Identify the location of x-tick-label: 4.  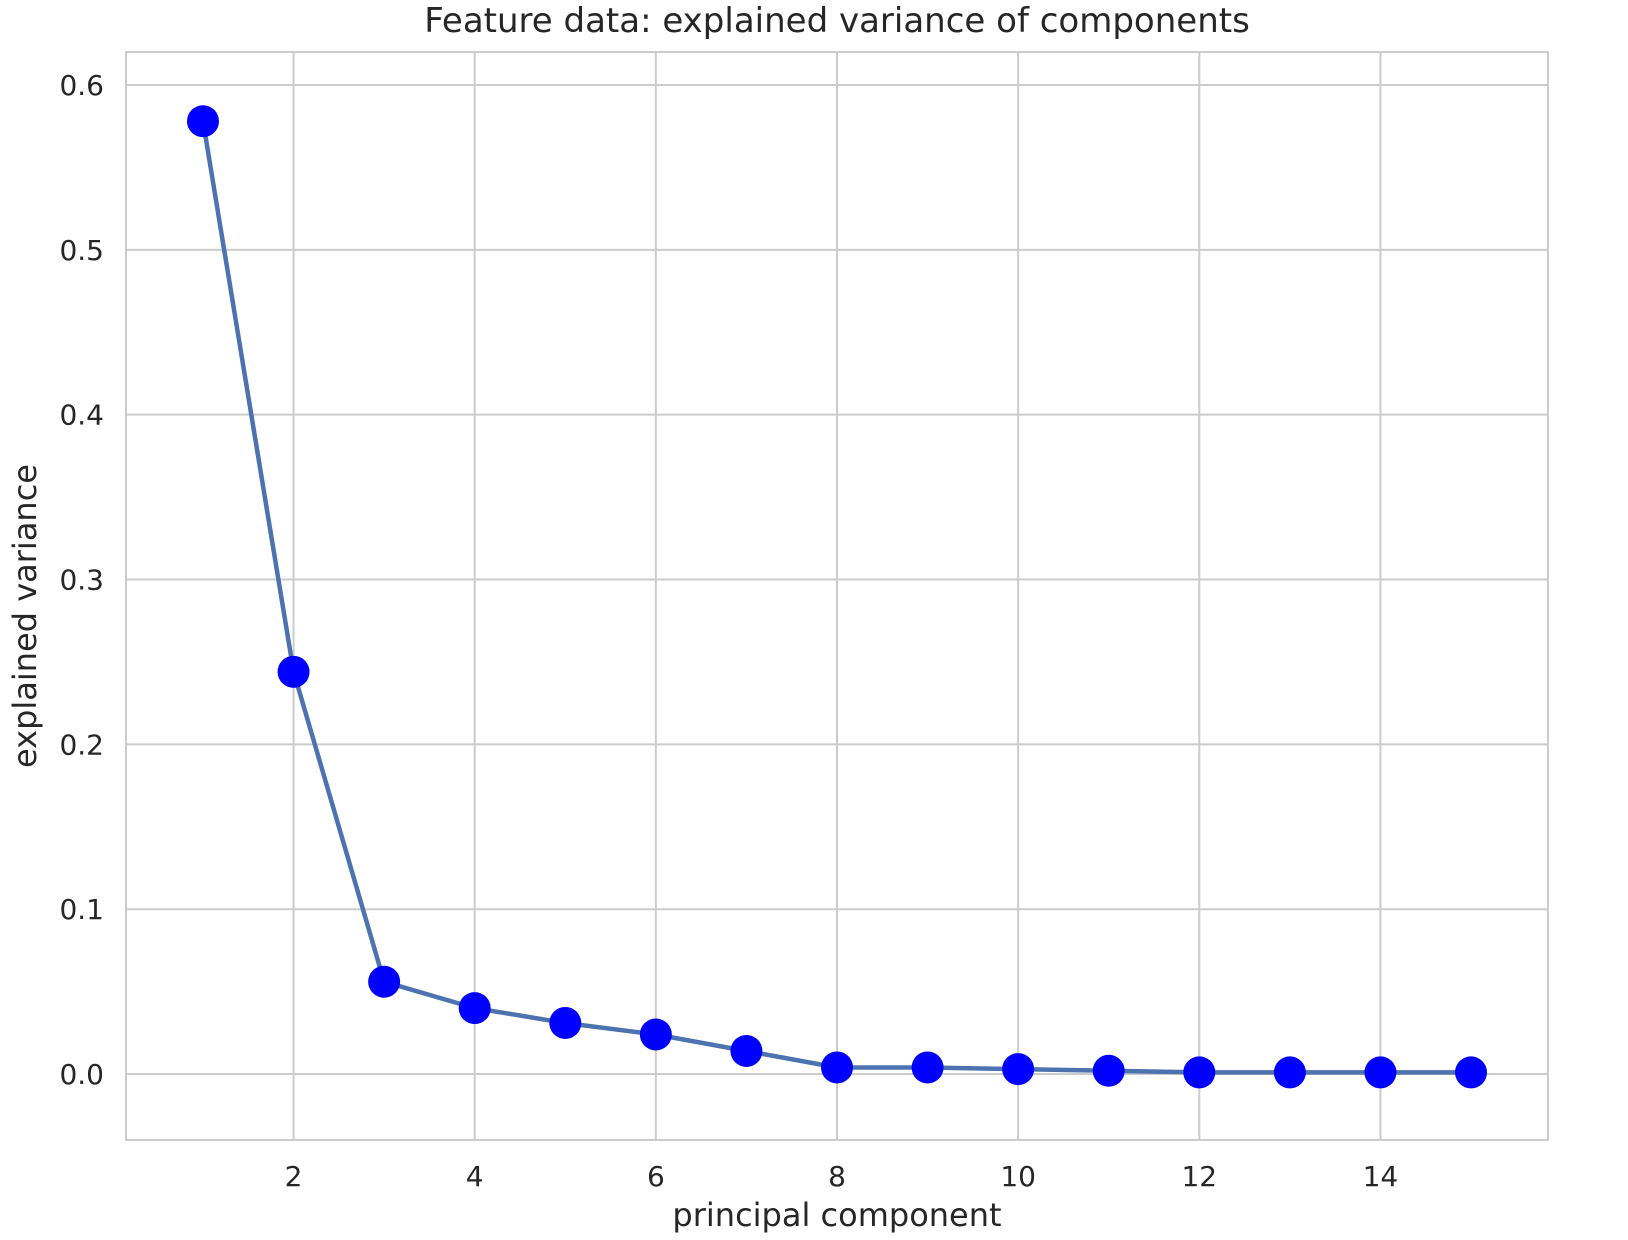
(475, 1176).